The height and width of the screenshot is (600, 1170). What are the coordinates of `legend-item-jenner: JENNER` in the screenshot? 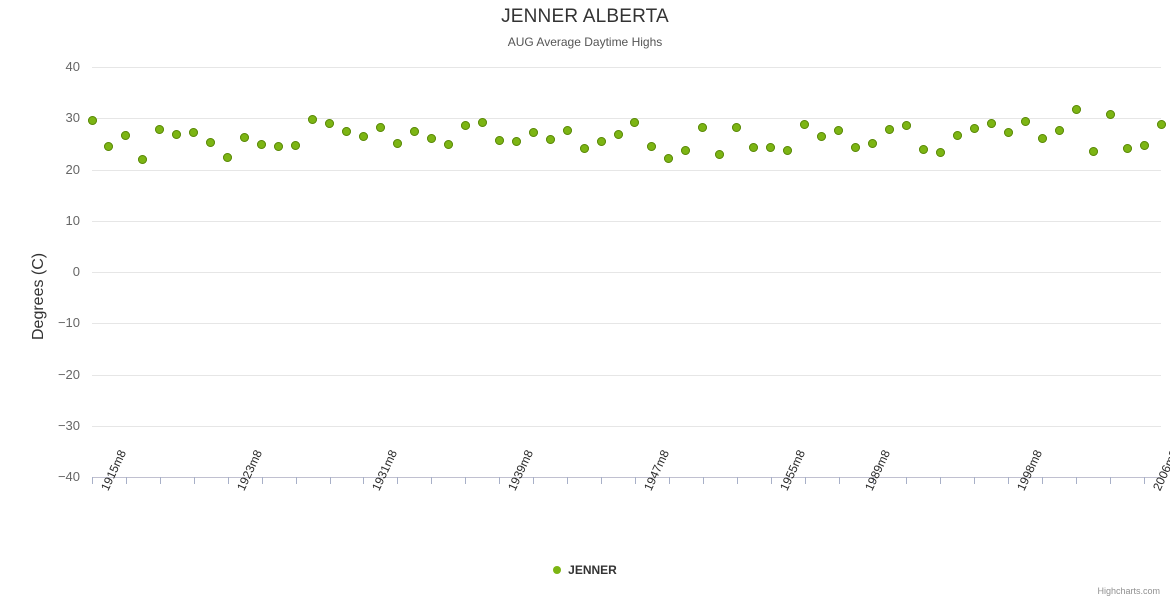 It's located at (585, 569).